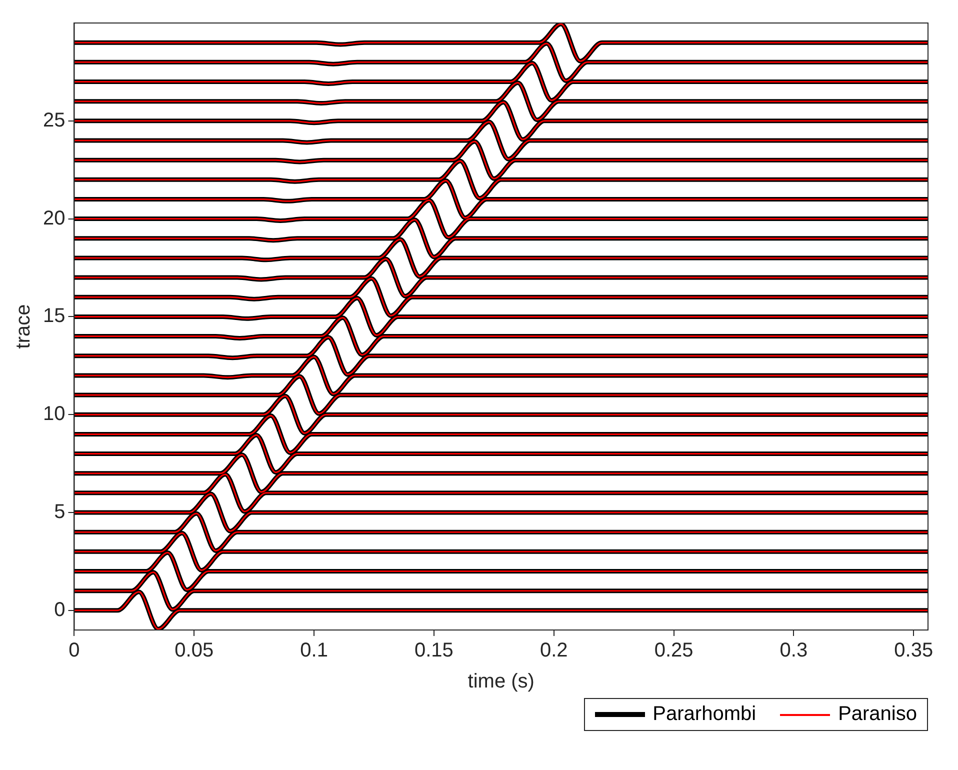 The width and height of the screenshot is (958, 770). Describe the element at coordinates (23, 326) in the screenshot. I see `y-axis-title: trace` at that location.